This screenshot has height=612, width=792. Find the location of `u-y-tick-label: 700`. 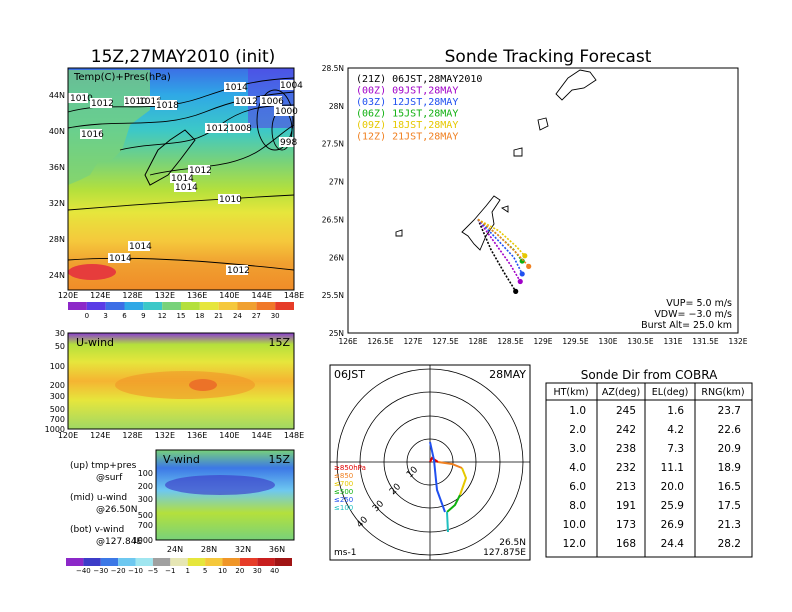

u-y-tick-label: 700 is located at coordinates (57, 419).